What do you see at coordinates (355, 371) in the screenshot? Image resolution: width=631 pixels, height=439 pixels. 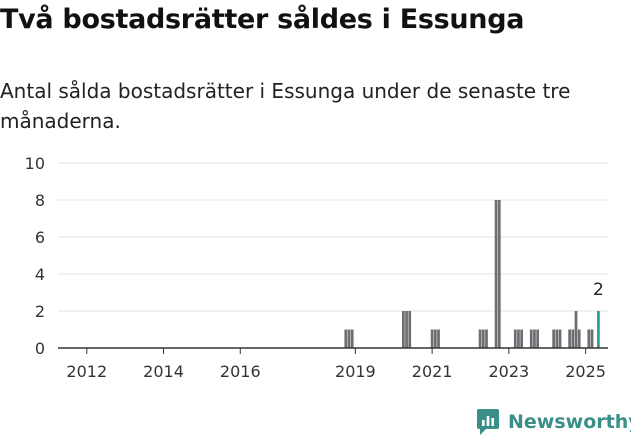 I see `x-tick-label: 2019` at bounding box center [355, 371].